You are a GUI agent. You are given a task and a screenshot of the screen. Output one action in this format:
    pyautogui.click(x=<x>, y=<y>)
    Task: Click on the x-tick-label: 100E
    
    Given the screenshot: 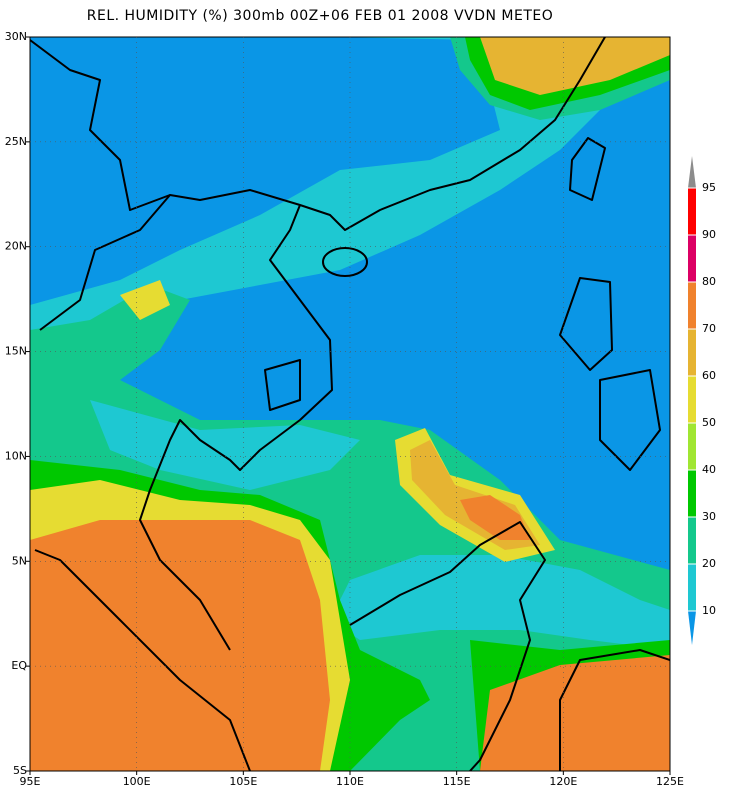 What is the action you would take?
    pyautogui.click(x=137, y=781)
    